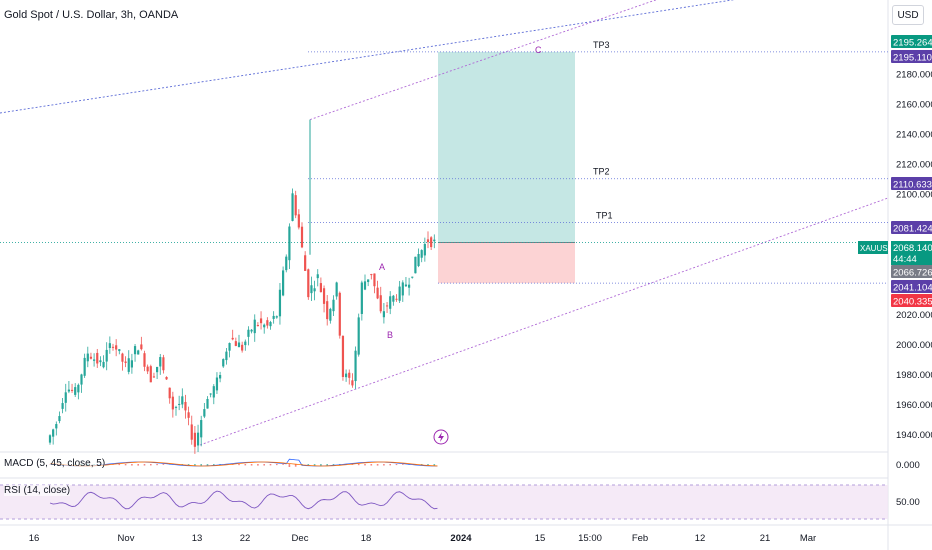 Image resolution: width=932 pixels, height=550 pixels. I want to click on x-tick-label: 12, so click(700, 538).